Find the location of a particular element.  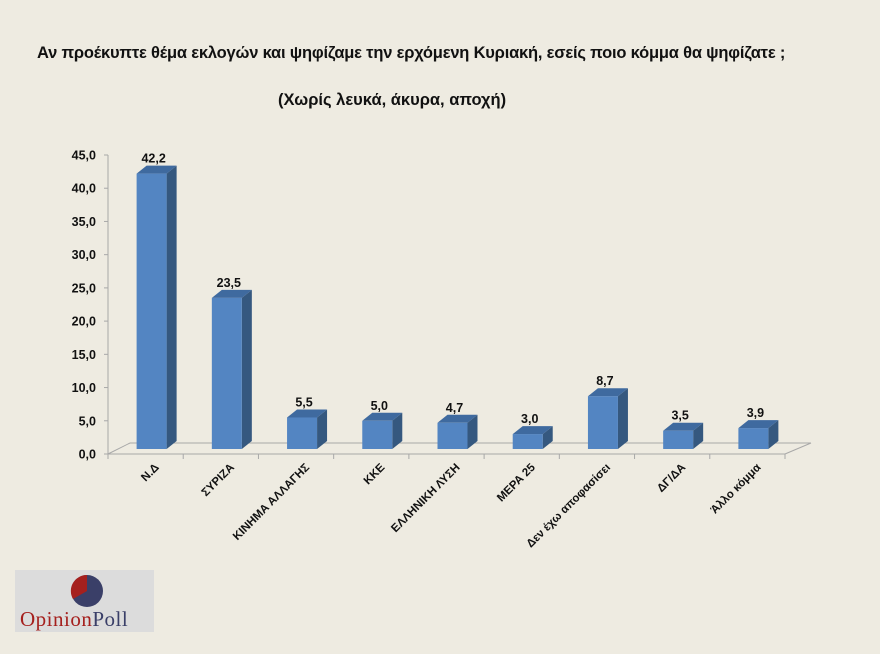

category-label: ΚΚΕ is located at coordinates (375, 474).